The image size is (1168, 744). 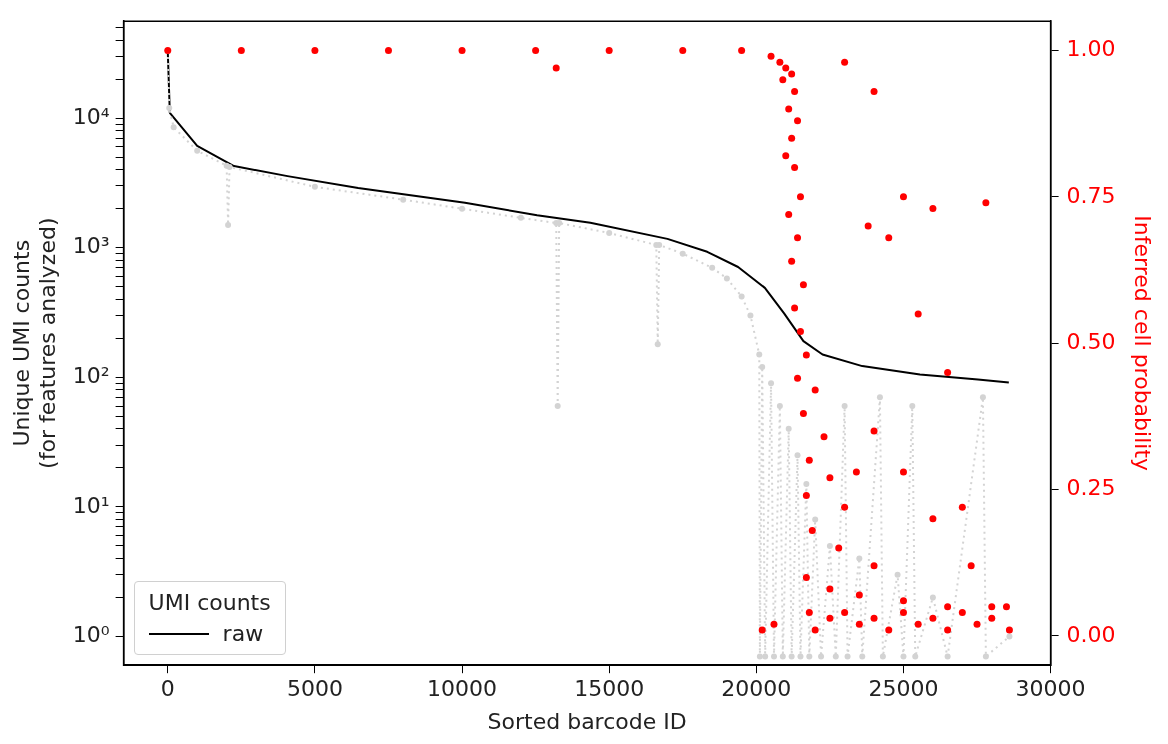 I want to click on x-axis-title: Sorted barcode ID, so click(x=587, y=721).